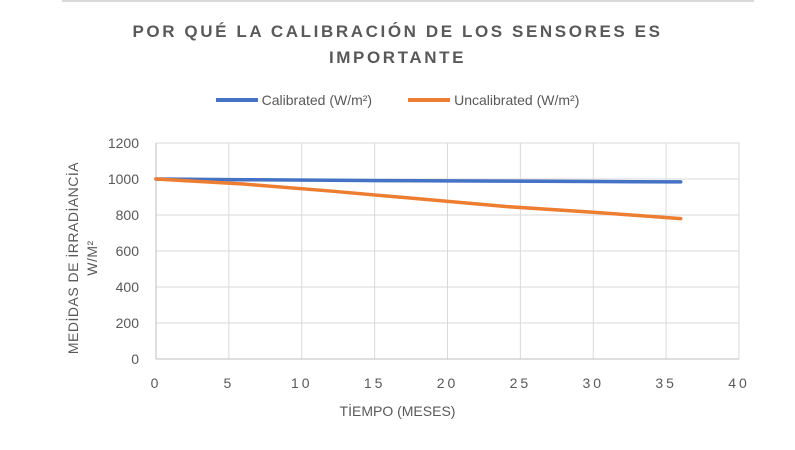  Describe the element at coordinates (418, 199) in the screenshot. I see `series-line-uncalibrated` at that location.